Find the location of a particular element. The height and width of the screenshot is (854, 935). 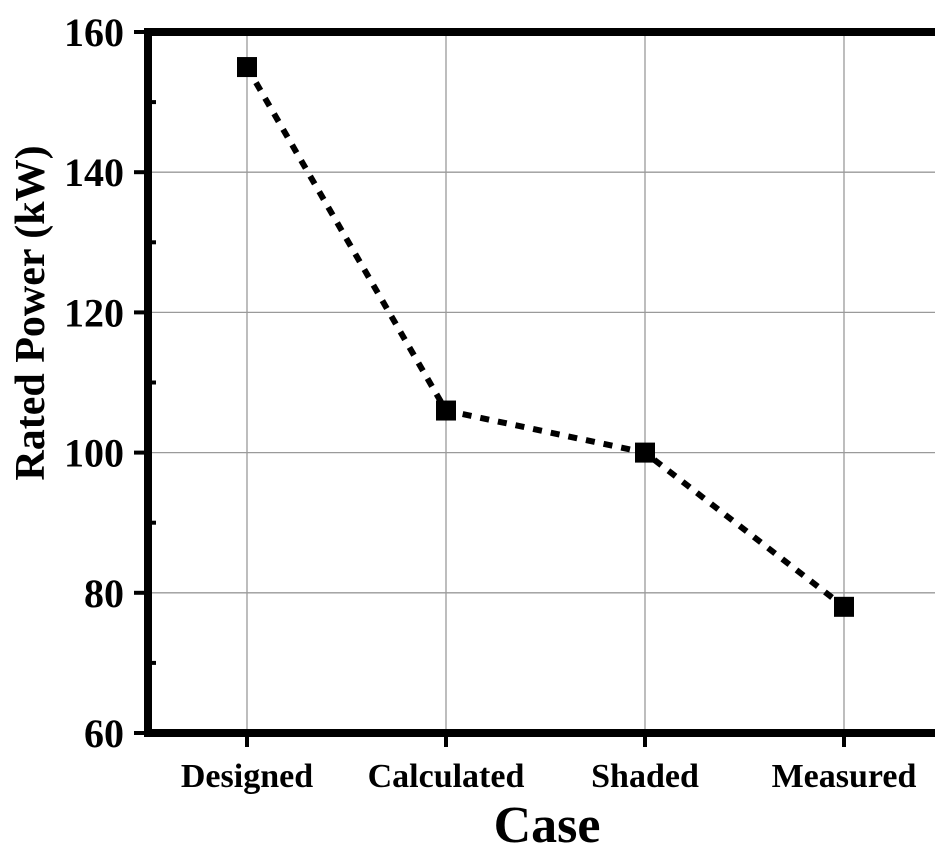

x-tick-labels: Designed Calculated Shaded Measured is located at coordinates (549, 776).